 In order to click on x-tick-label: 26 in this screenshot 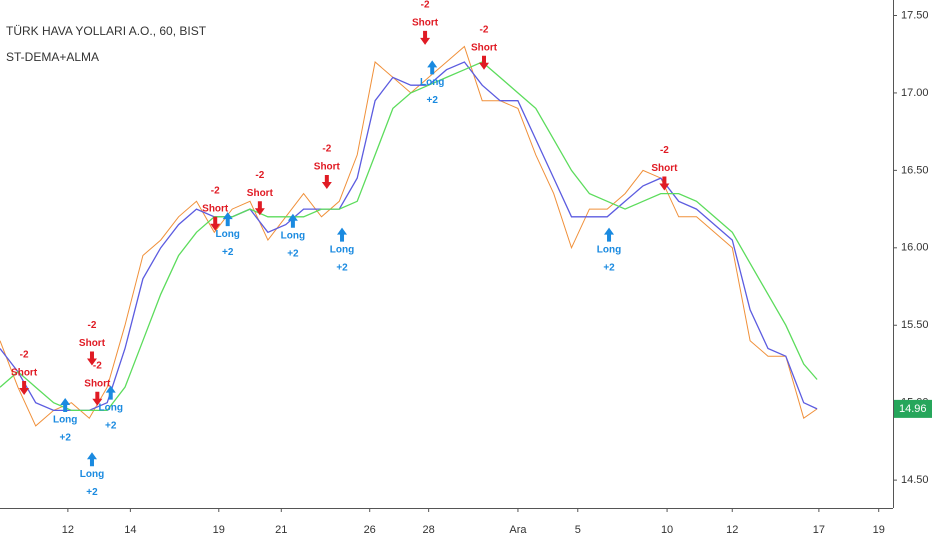, I will do `click(370, 530)`.